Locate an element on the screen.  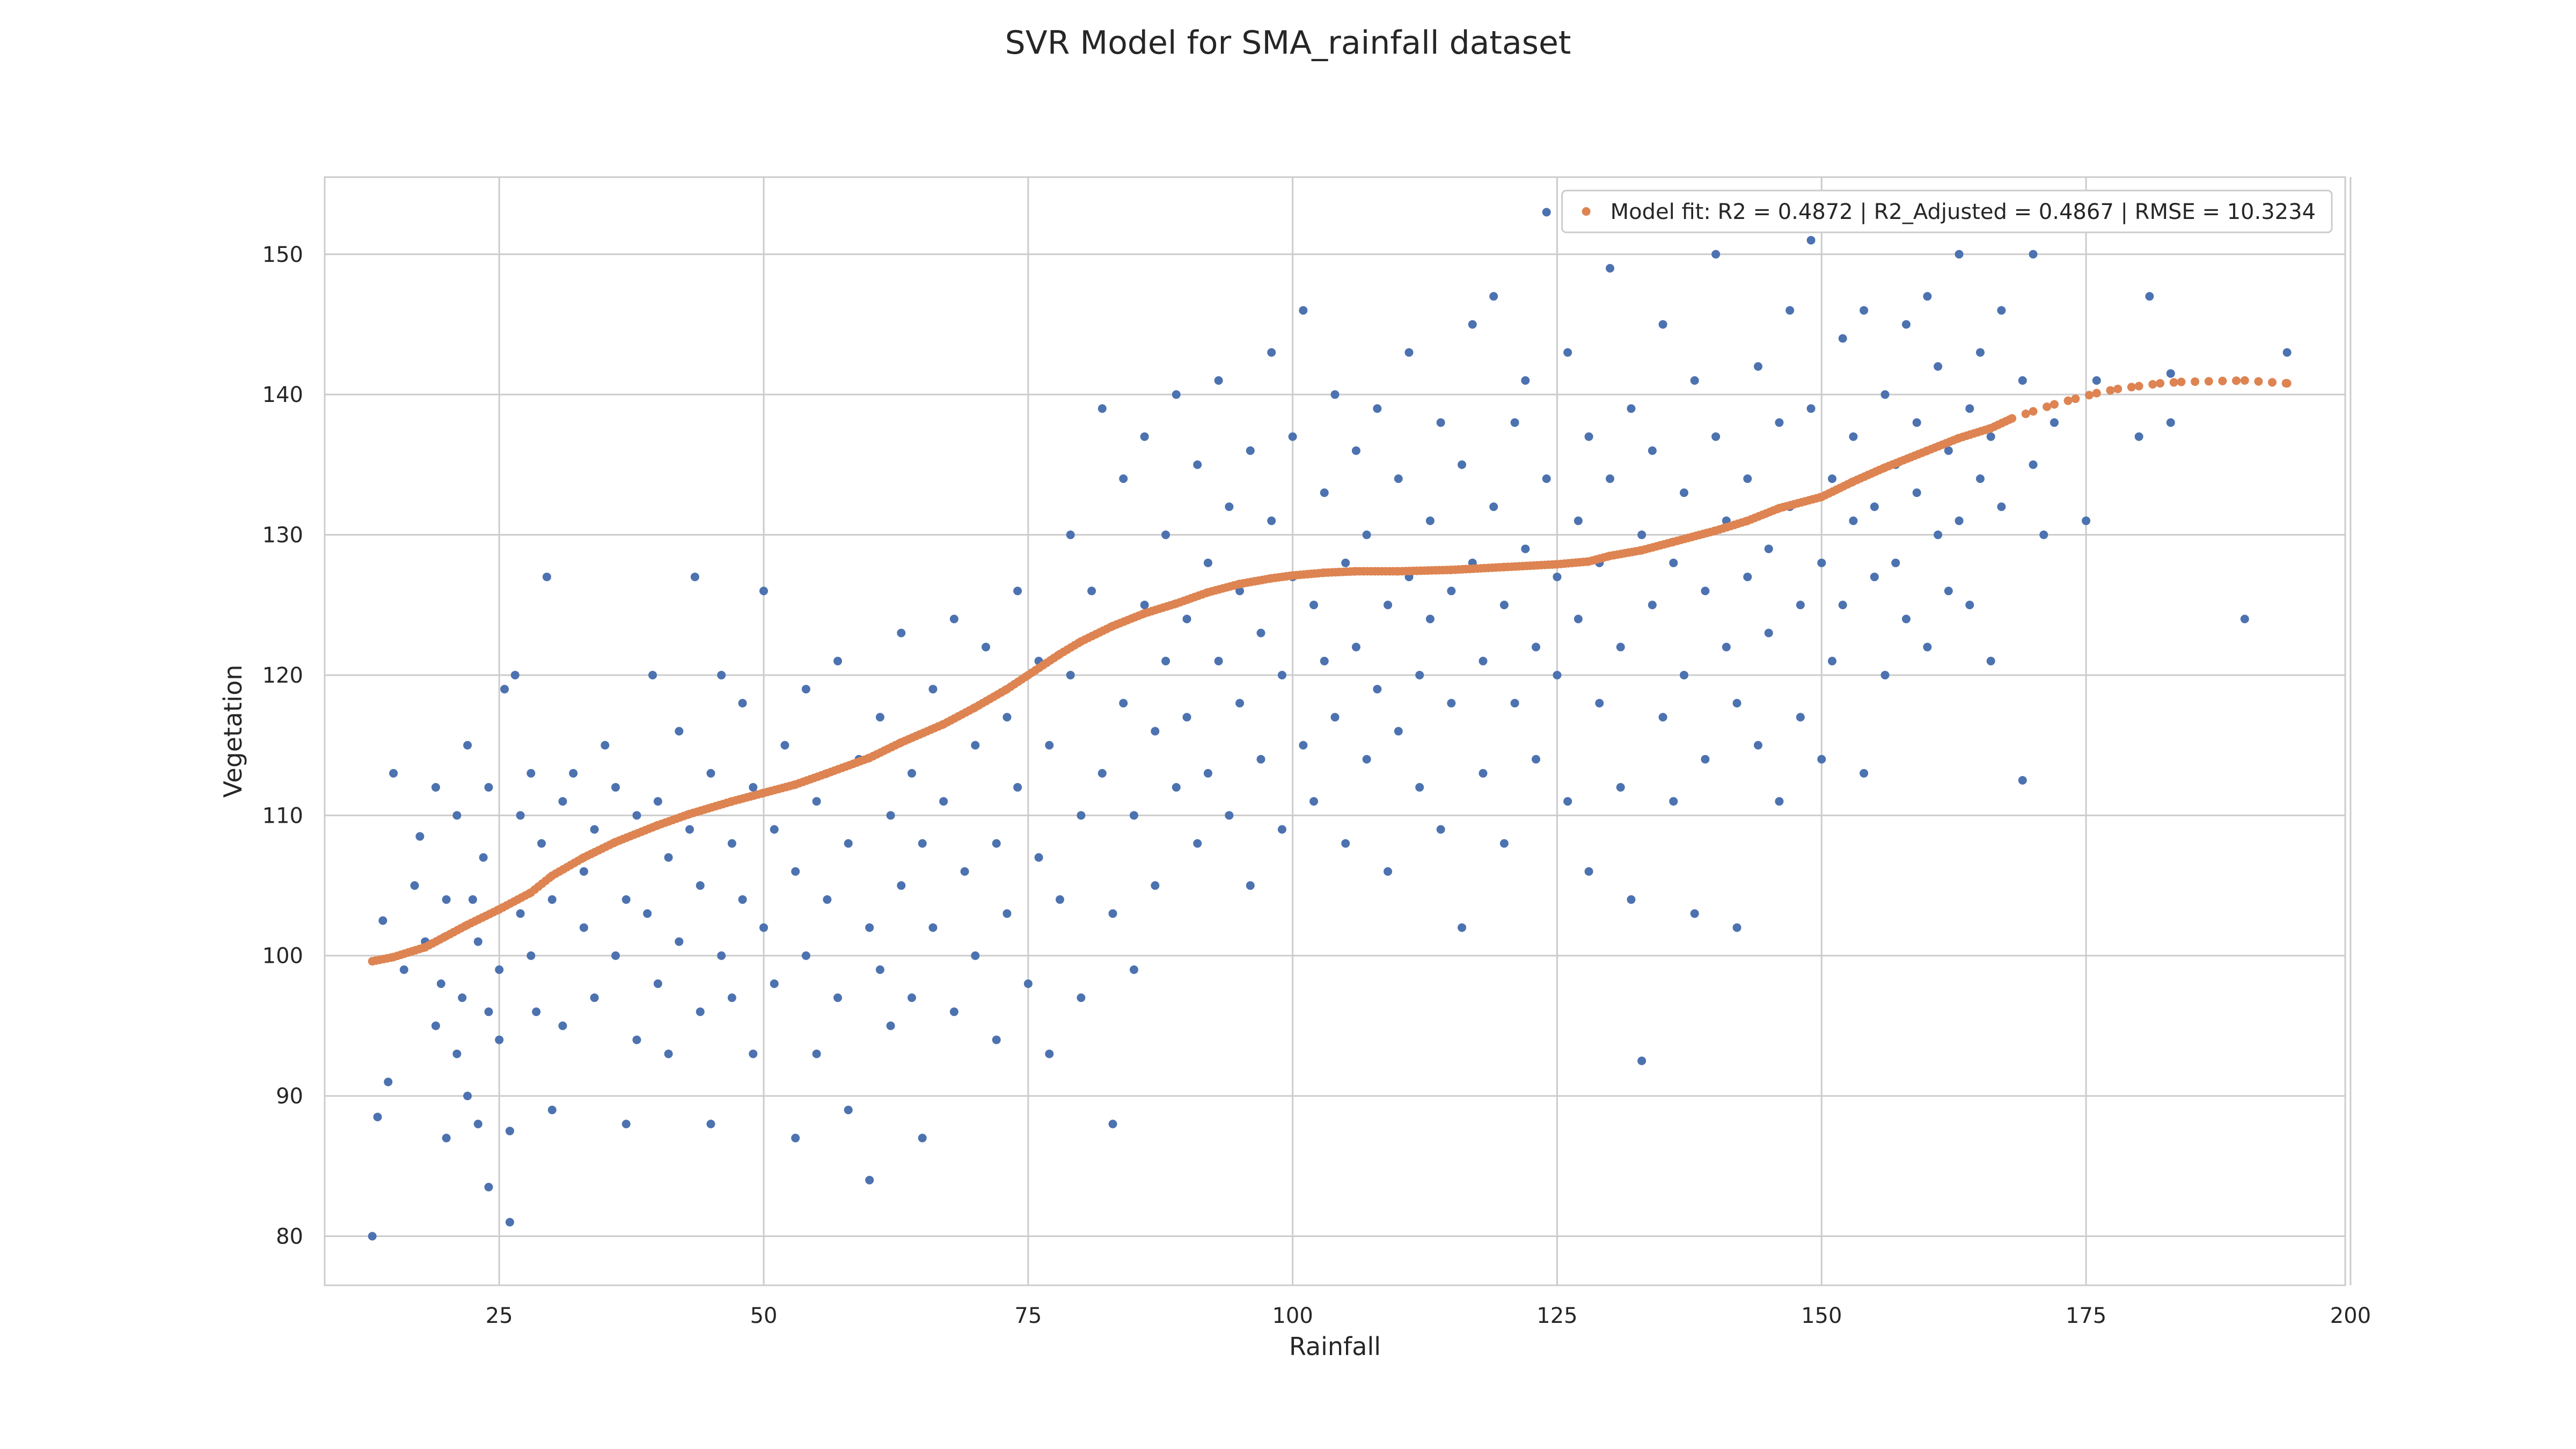
y-tick-label: 150 is located at coordinates (282, 255).